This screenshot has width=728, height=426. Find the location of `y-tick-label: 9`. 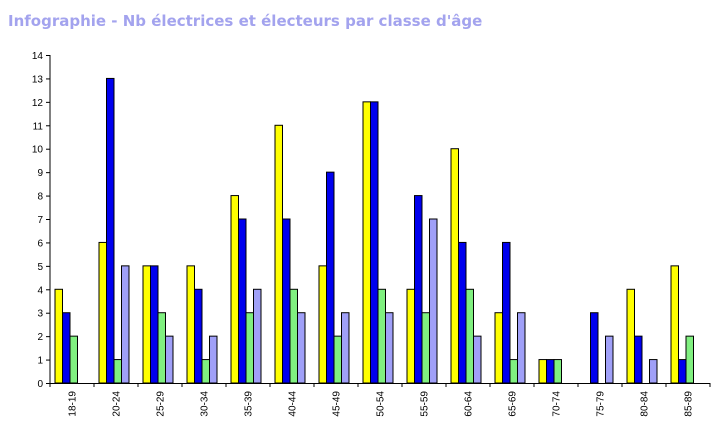

y-tick-label: 9 is located at coordinates (40, 173).